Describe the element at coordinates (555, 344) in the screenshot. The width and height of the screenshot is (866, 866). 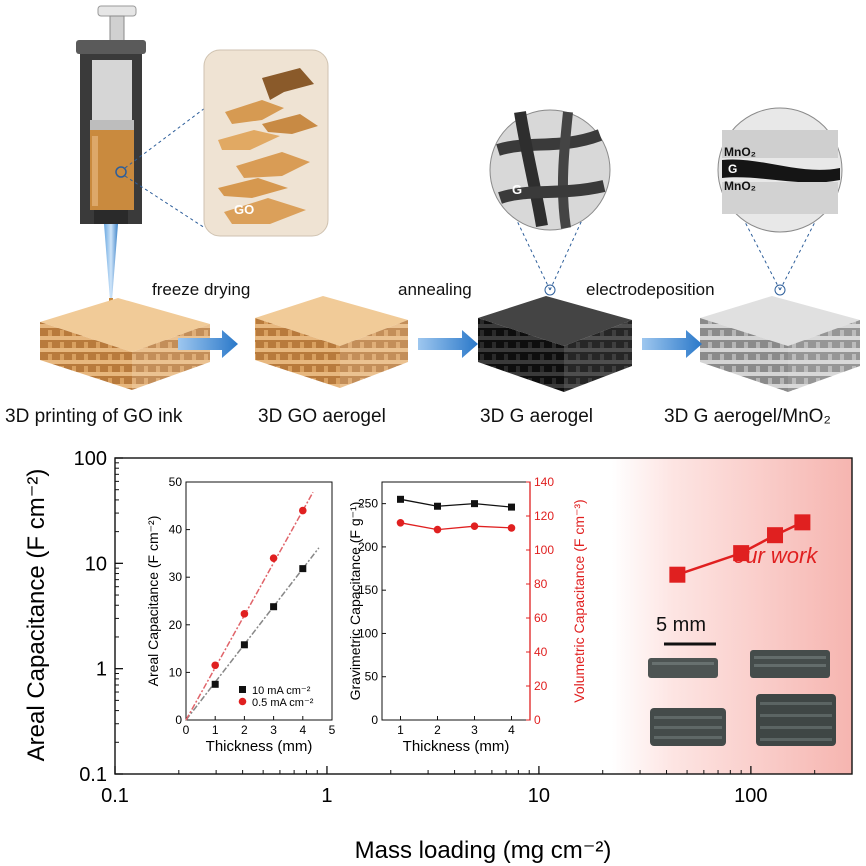
I see `g-aerogel-lattice` at that location.